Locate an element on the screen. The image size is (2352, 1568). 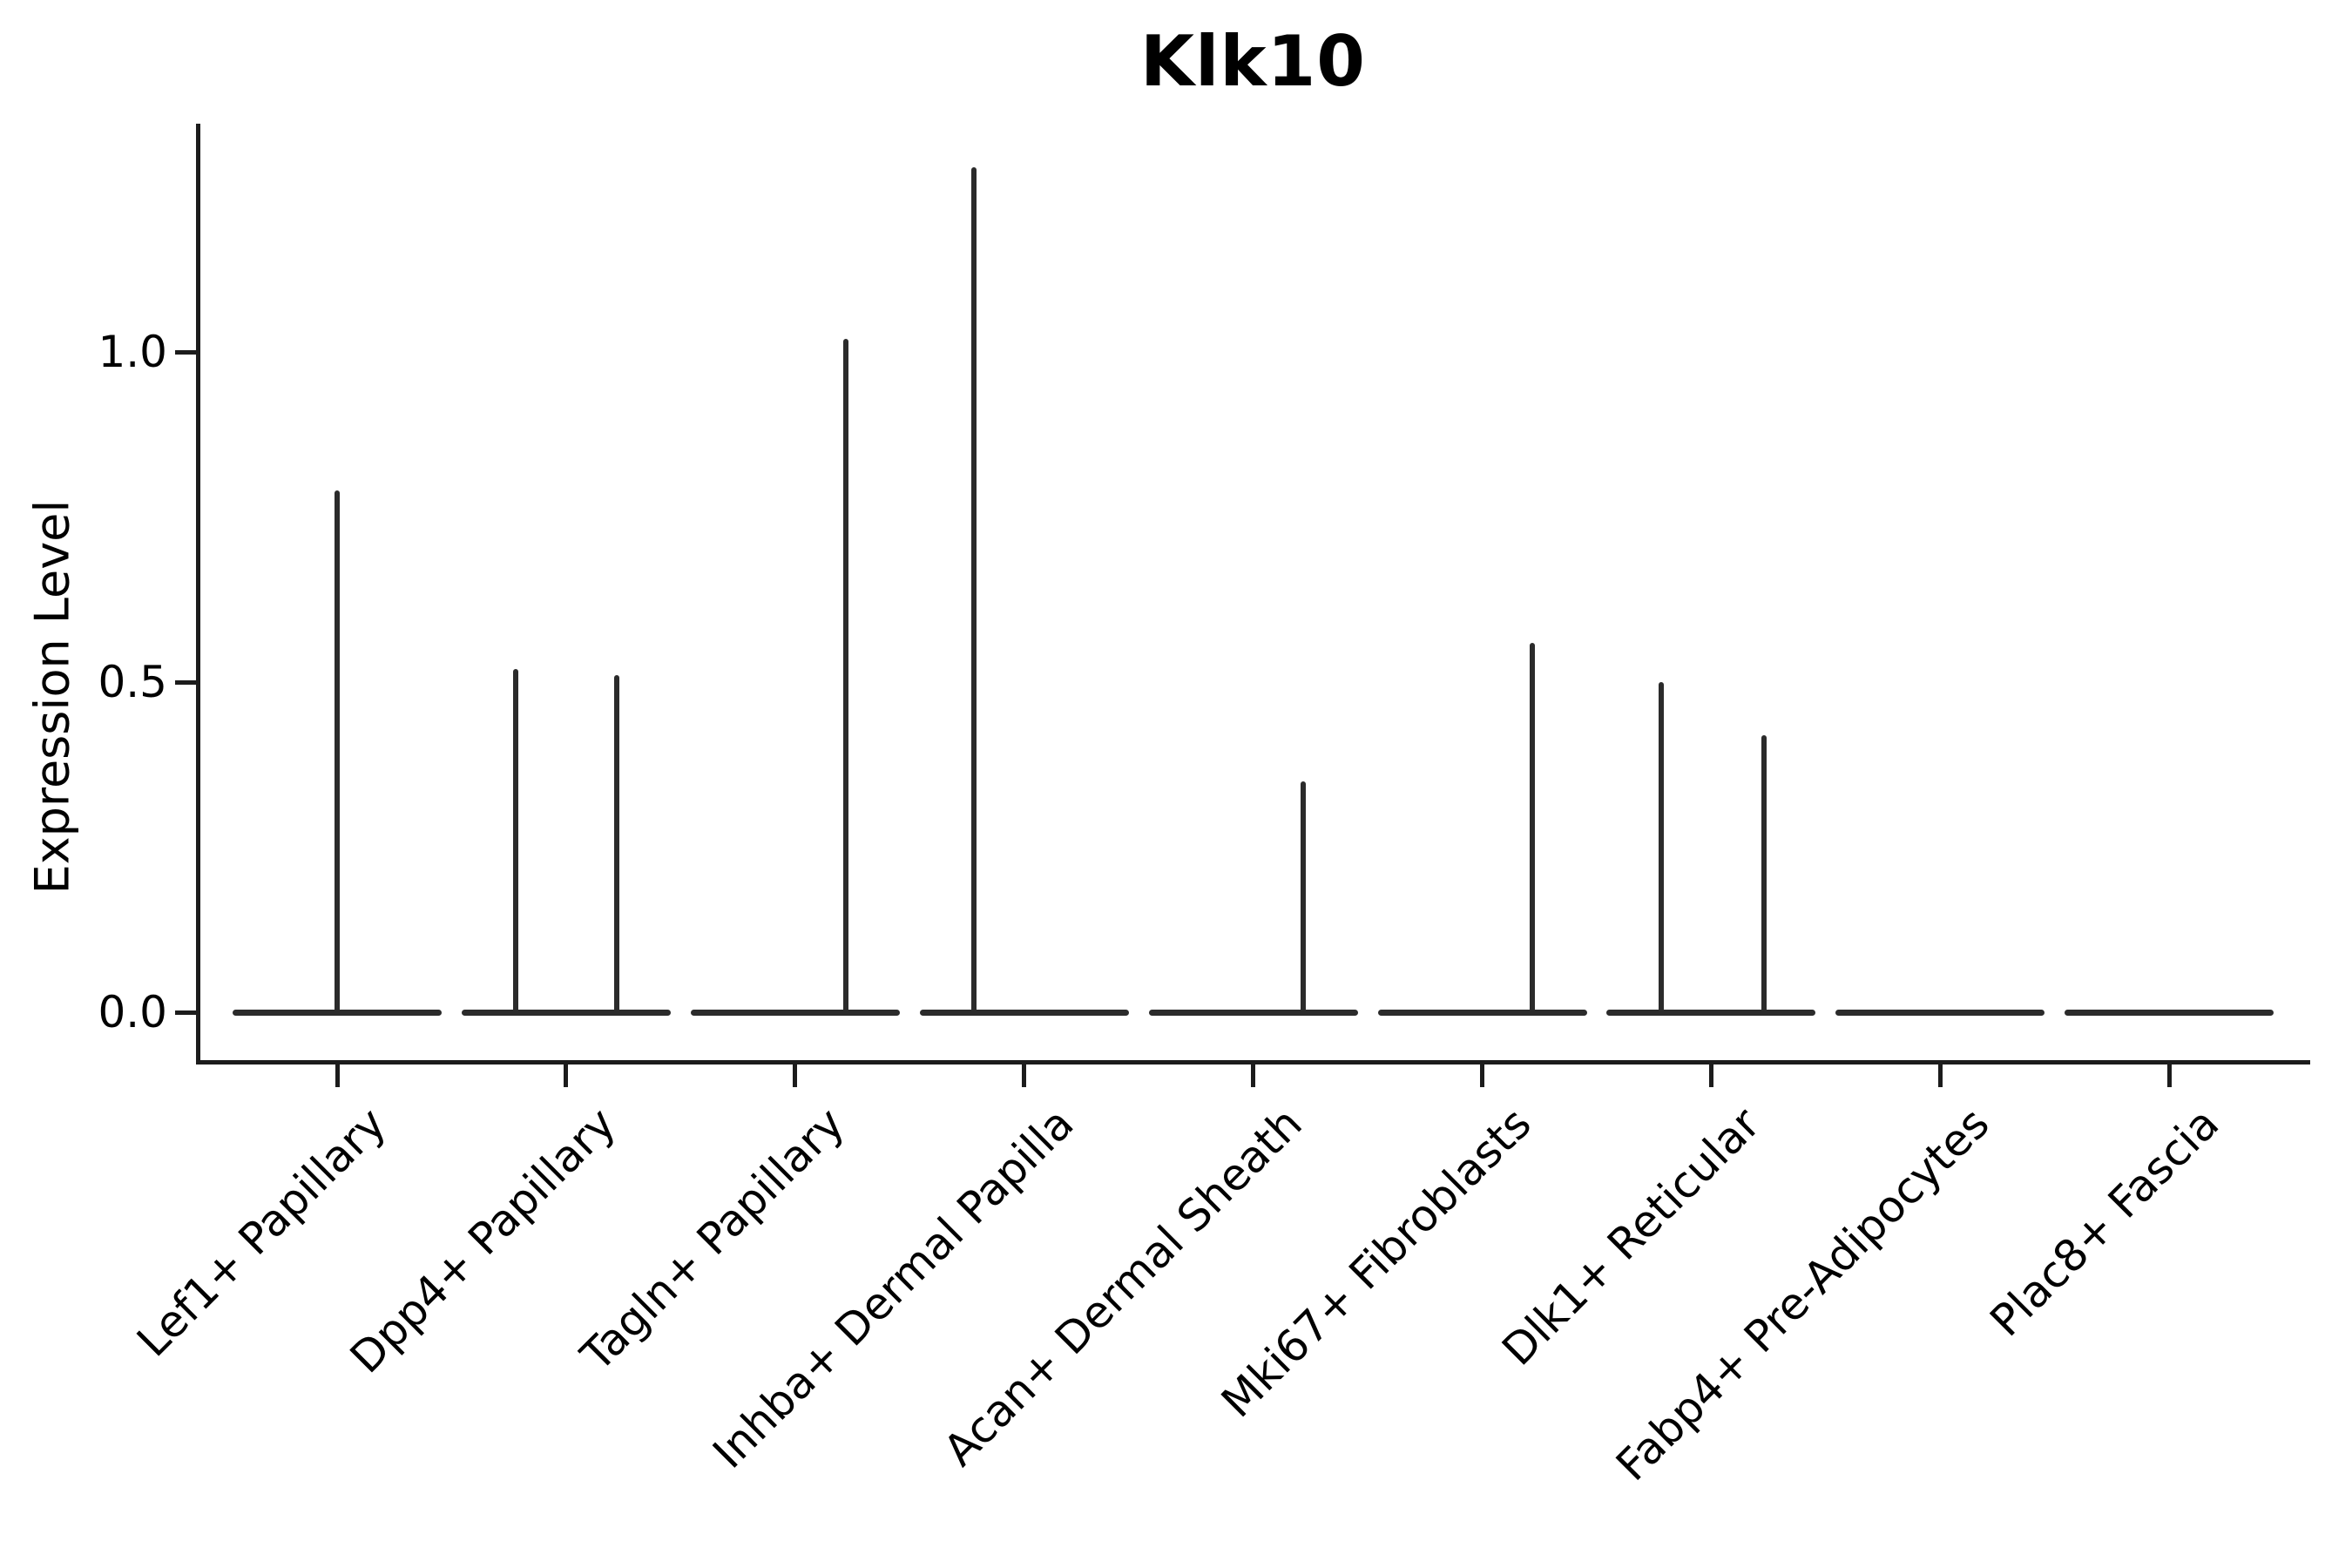
x-tick-label: Lef1+ Papillary is located at coordinates (261, 1232).